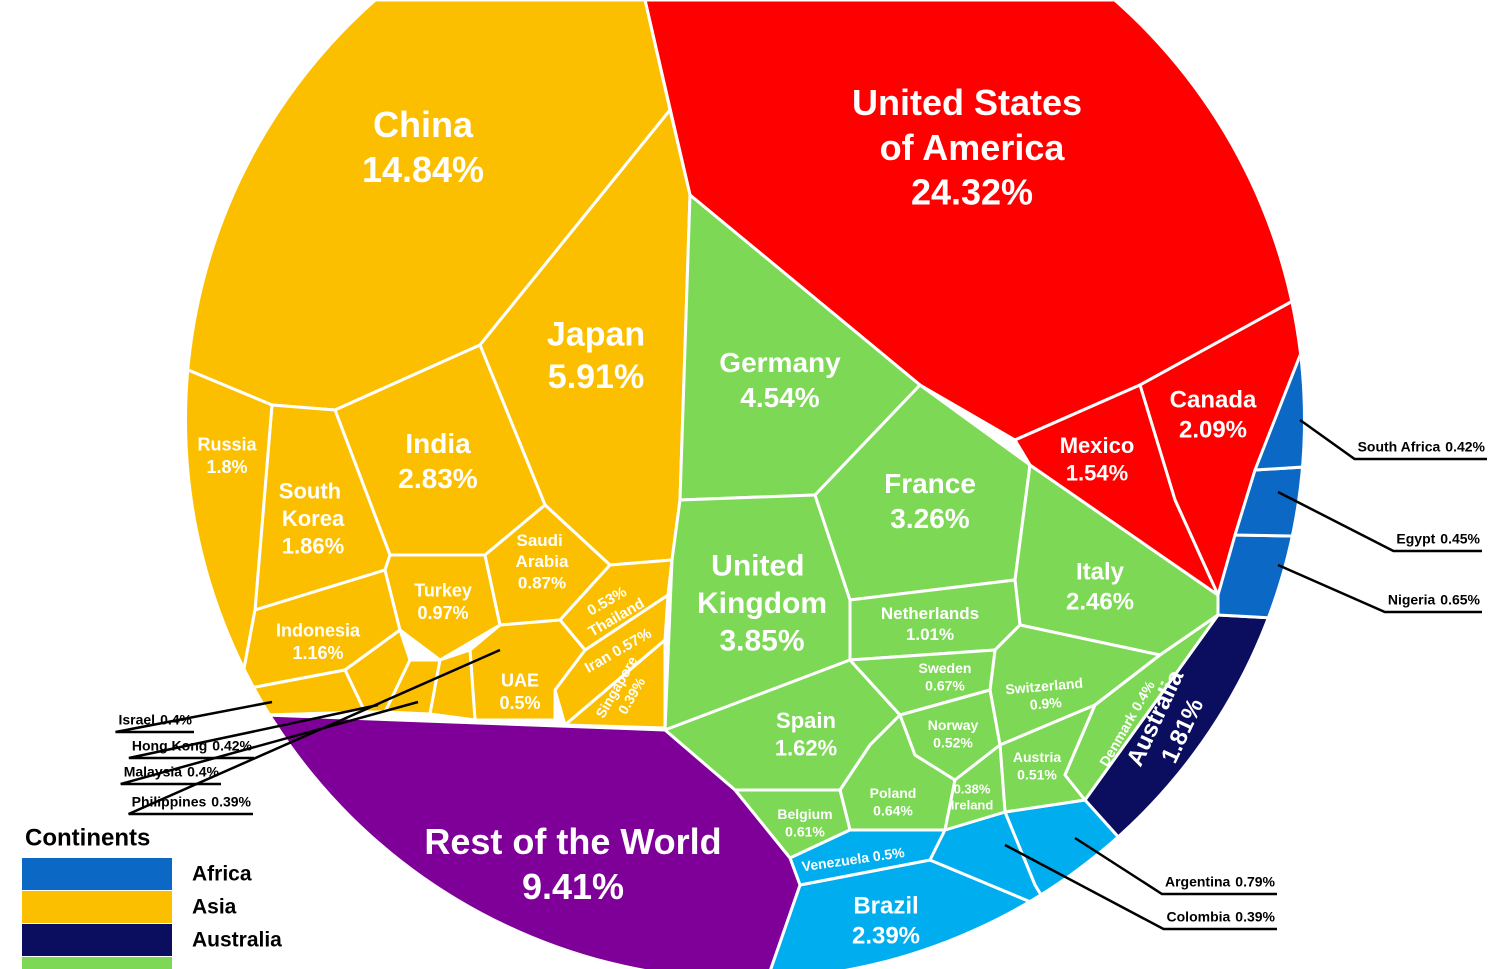 This screenshot has width=1500, height=969. I want to click on value-label: 0.38%, so click(972, 788).